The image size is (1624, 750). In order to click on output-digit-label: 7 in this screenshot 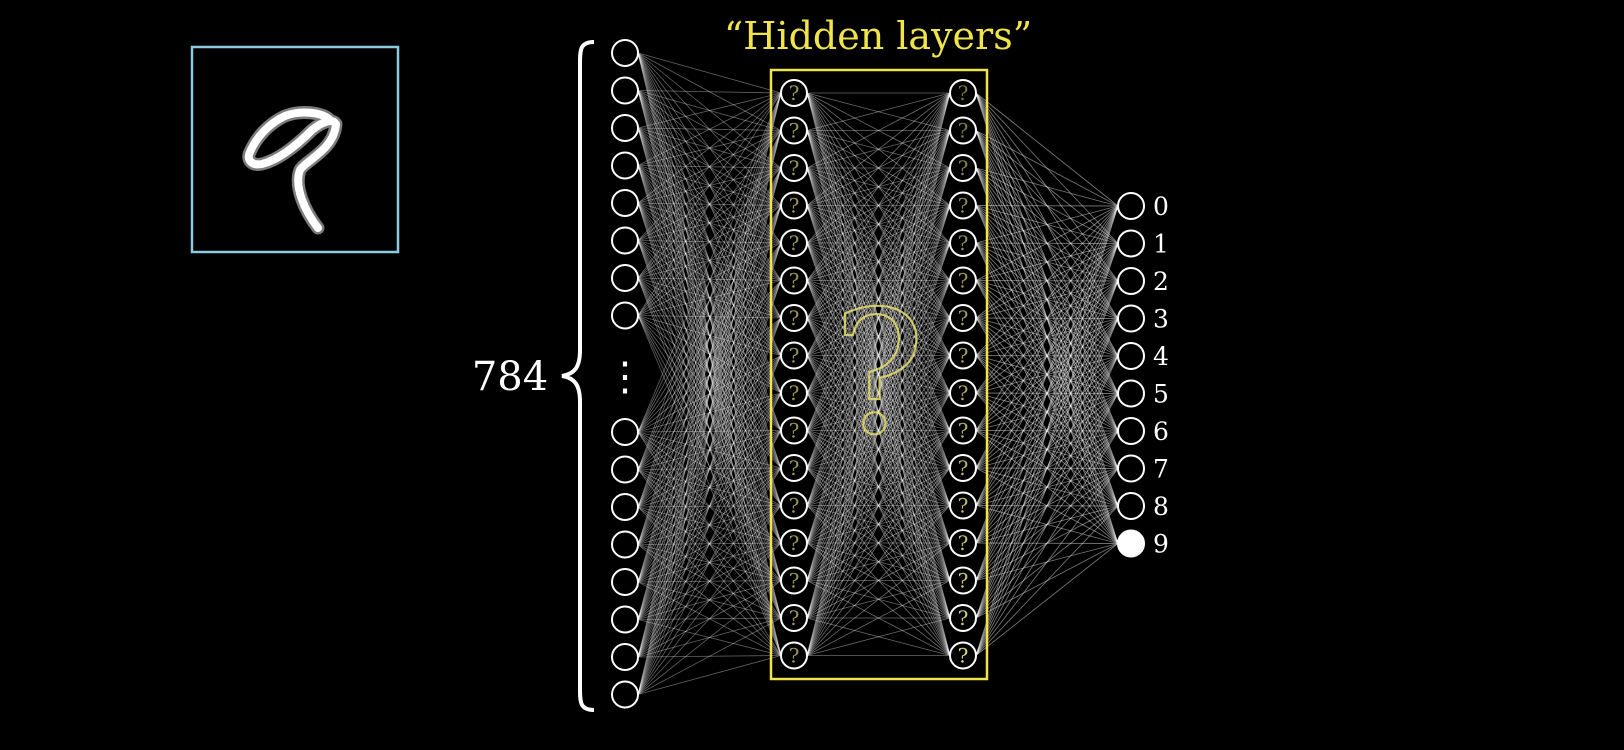, I will do `click(1161, 469)`.